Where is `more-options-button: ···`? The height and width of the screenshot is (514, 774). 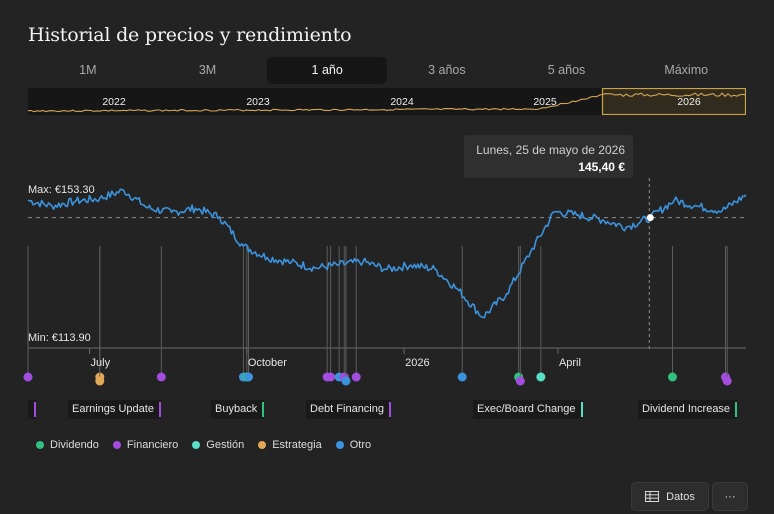
more-options-button: ··· is located at coordinates (730, 496).